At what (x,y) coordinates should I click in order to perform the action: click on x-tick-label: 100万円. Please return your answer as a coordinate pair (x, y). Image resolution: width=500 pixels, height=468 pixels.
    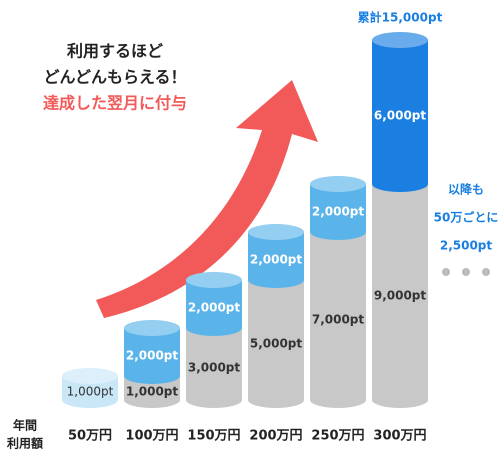
    Looking at the image, I should click on (151, 436).